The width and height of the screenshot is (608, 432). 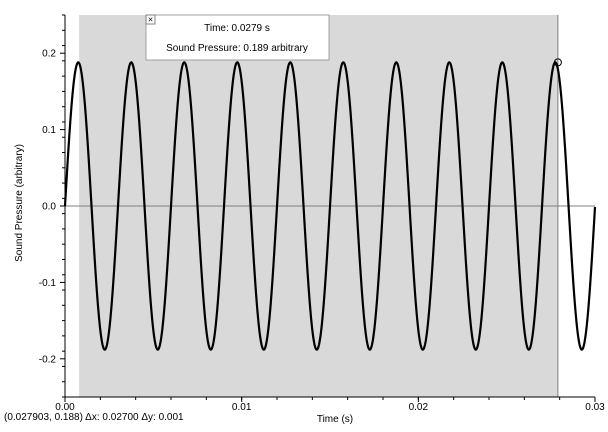 What do you see at coordinates (49, 207) in the screenshot?
I see `y-tick-label: 0.0` at bounding box center [49, 207].